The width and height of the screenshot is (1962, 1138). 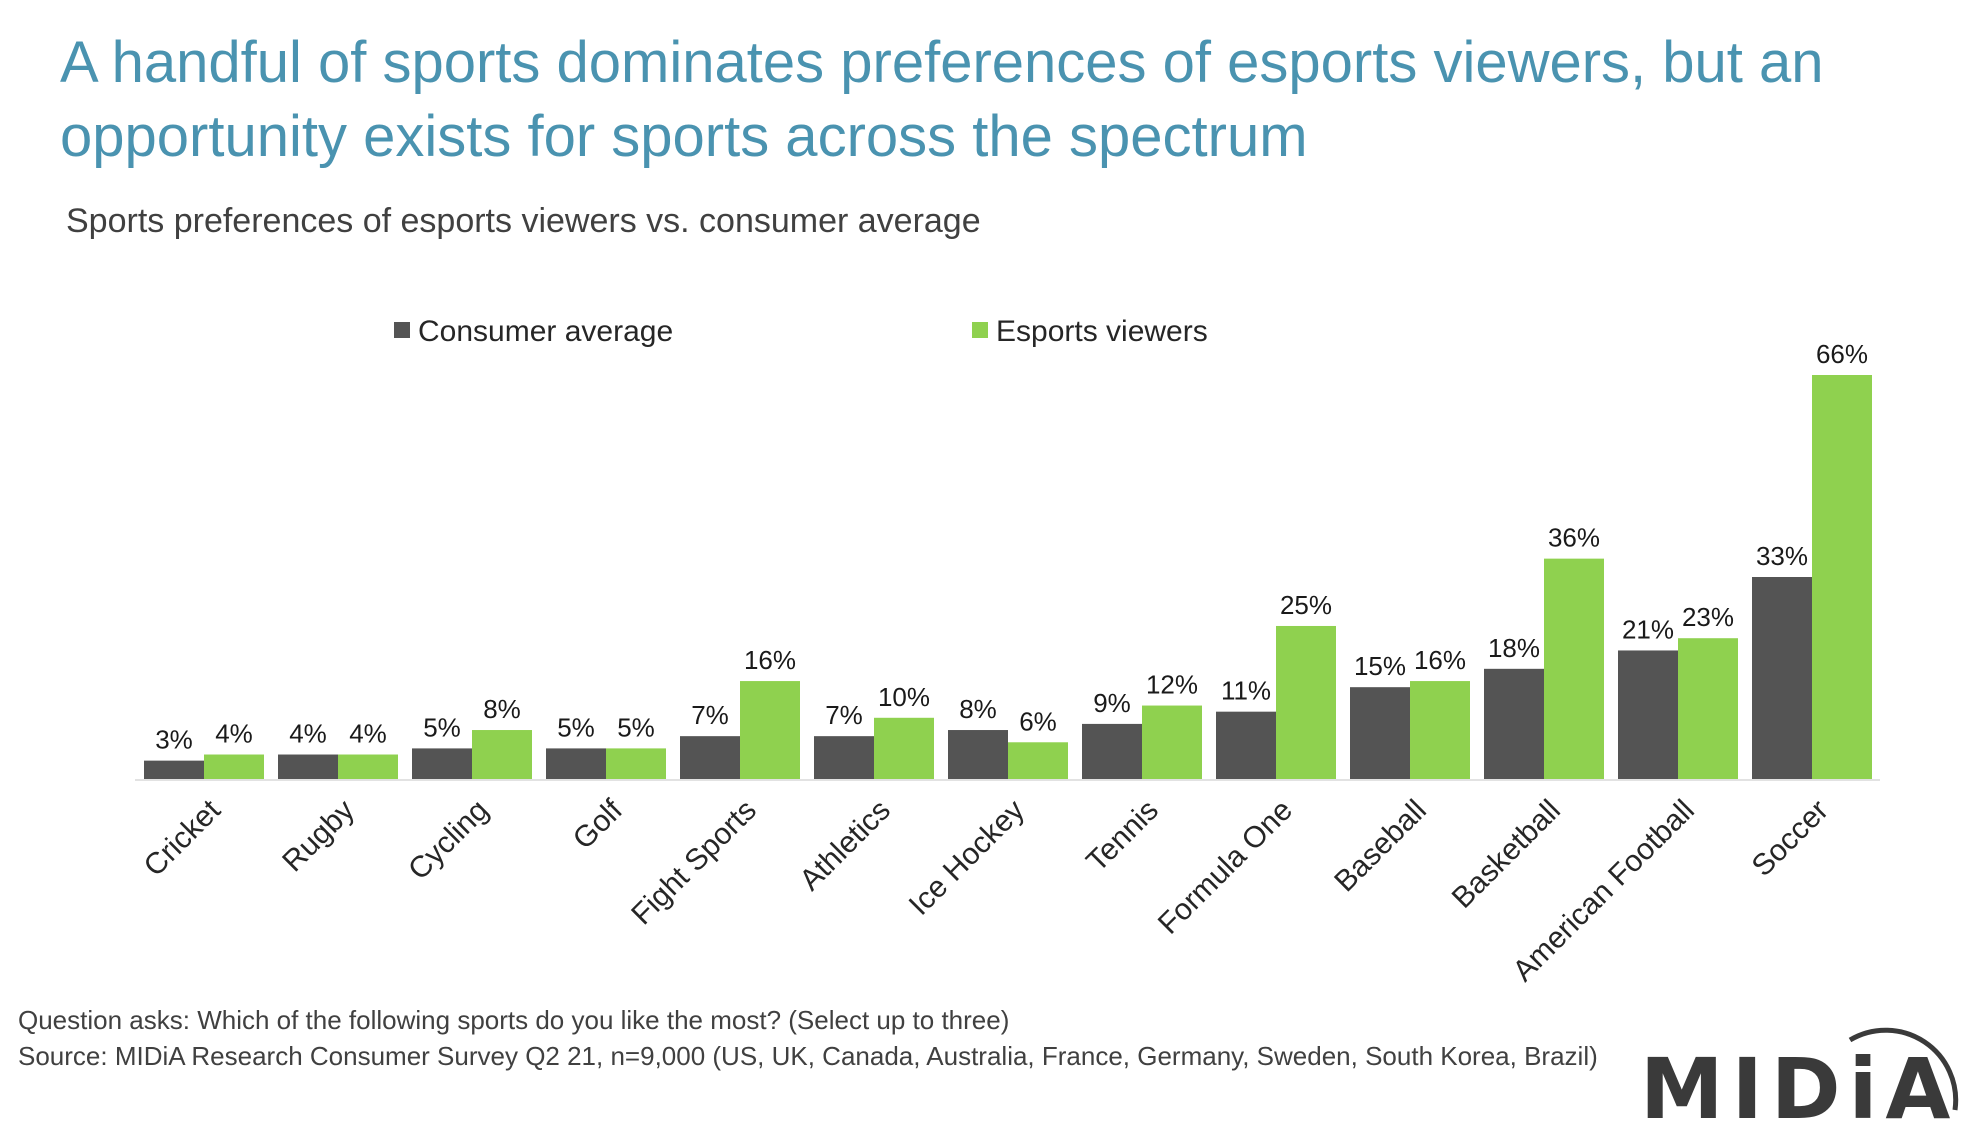 I want to click on bar-consumer-average-formula-one, so click(x=1246, y=745).